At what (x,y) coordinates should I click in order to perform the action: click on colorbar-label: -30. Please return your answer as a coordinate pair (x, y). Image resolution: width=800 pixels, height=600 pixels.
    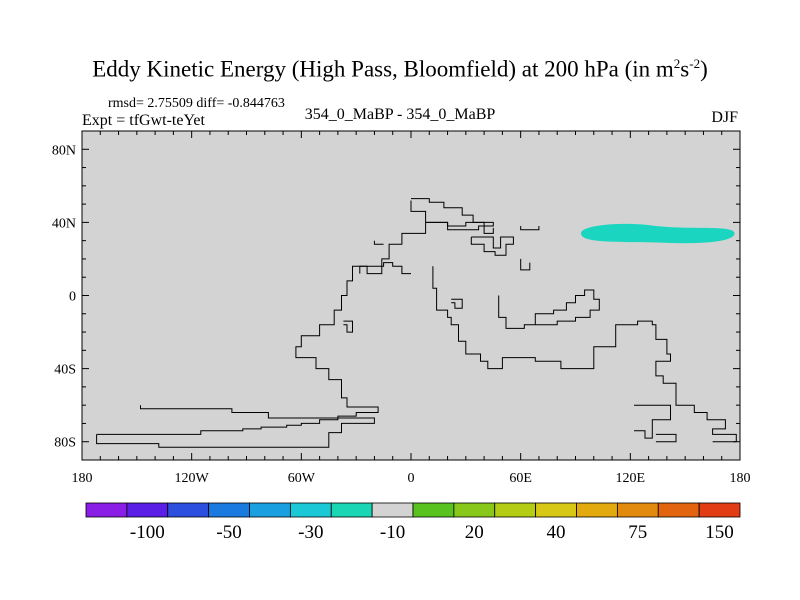
    Looking at the image, I should click on (310, 532).